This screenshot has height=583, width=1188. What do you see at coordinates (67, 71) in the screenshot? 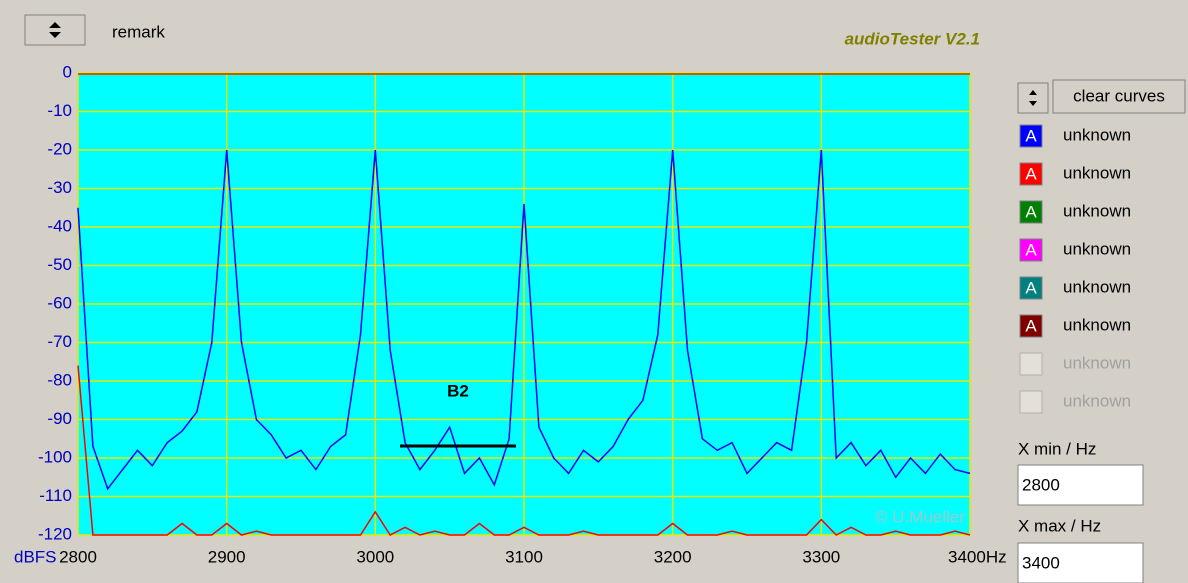
I see `y-tick-label: 0` at bounding box center [67, 71].